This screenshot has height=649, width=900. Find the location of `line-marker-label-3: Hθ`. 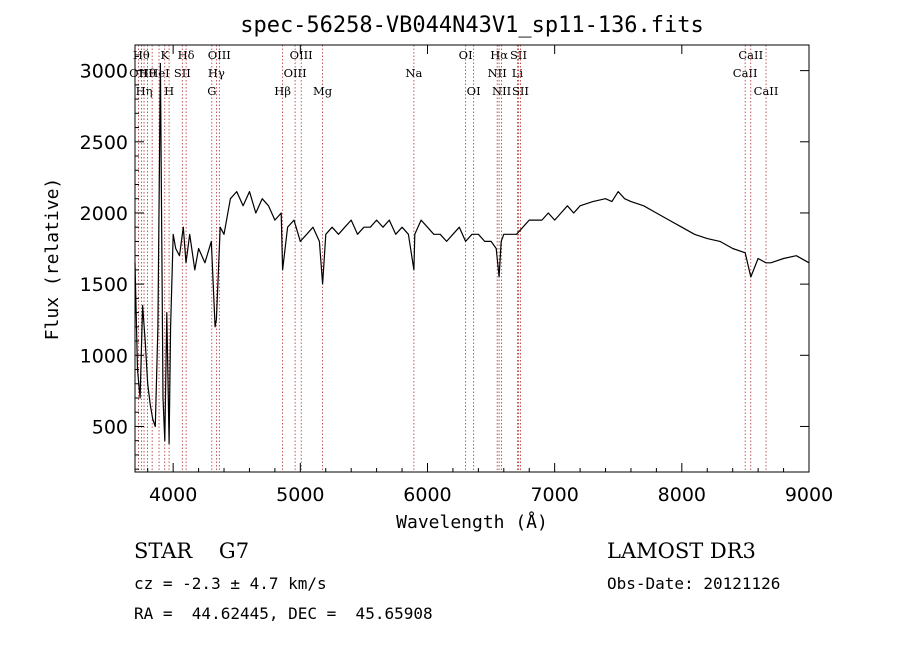

line-marker-label-3: Hθ is located at coordinates (147, 73).